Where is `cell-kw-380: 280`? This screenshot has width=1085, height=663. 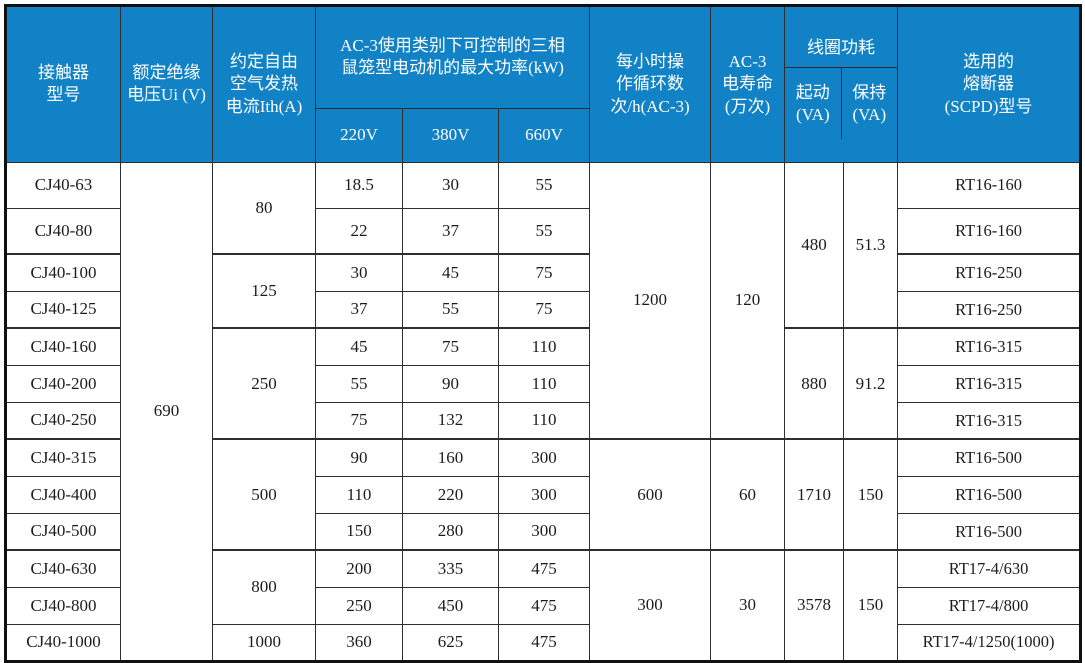 cell-kw-380: 280 is located at coordinates (450, 531).